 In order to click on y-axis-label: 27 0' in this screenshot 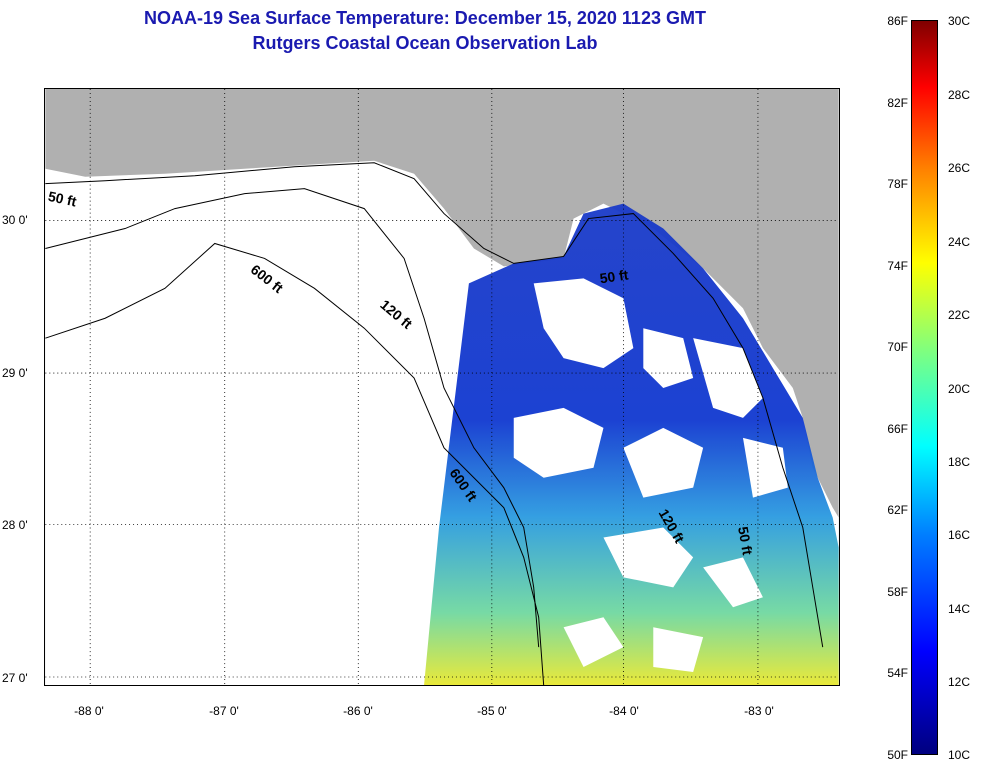, I will do `click(15, 678)`.